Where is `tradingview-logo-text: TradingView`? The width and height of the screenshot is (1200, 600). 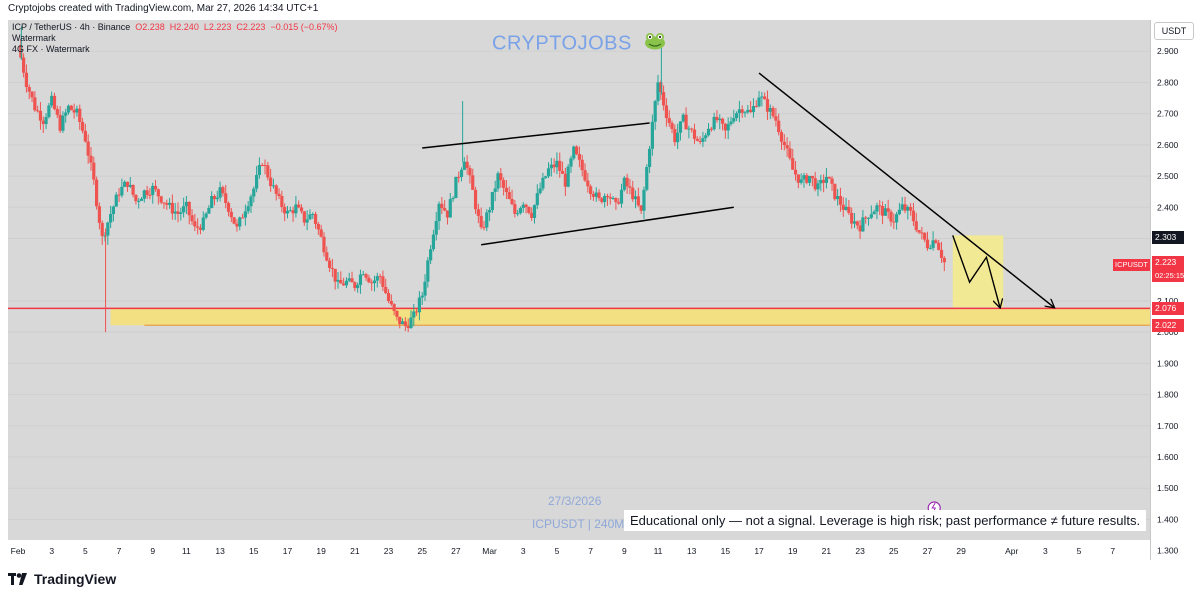 tradingview-logo-text: TradingView is located at coordinates (75, 579).